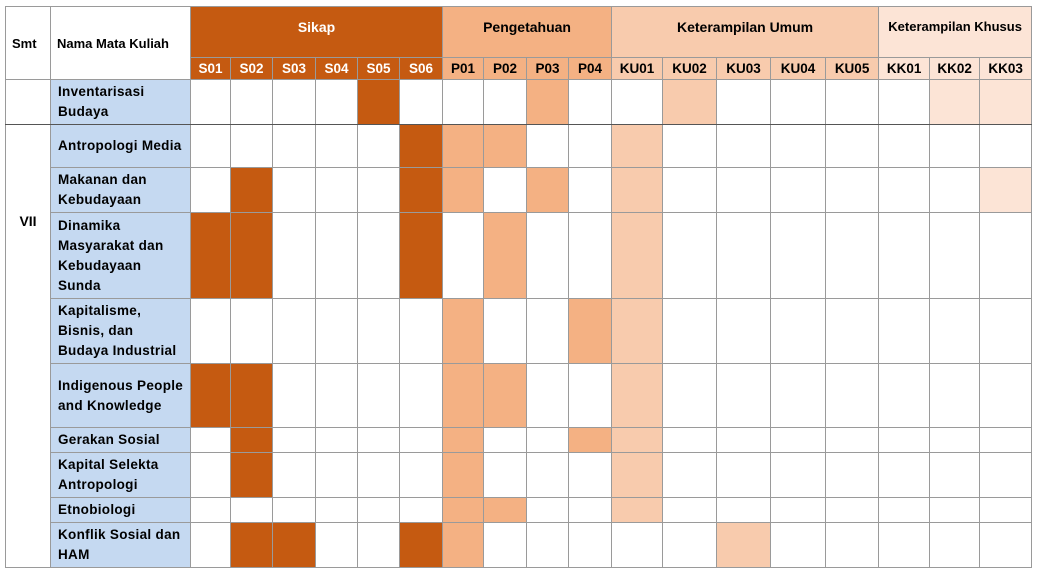  I want to click on course-name: Dinamika Masyarakat dan Kebudayaan Sunda, so click(120, 255).